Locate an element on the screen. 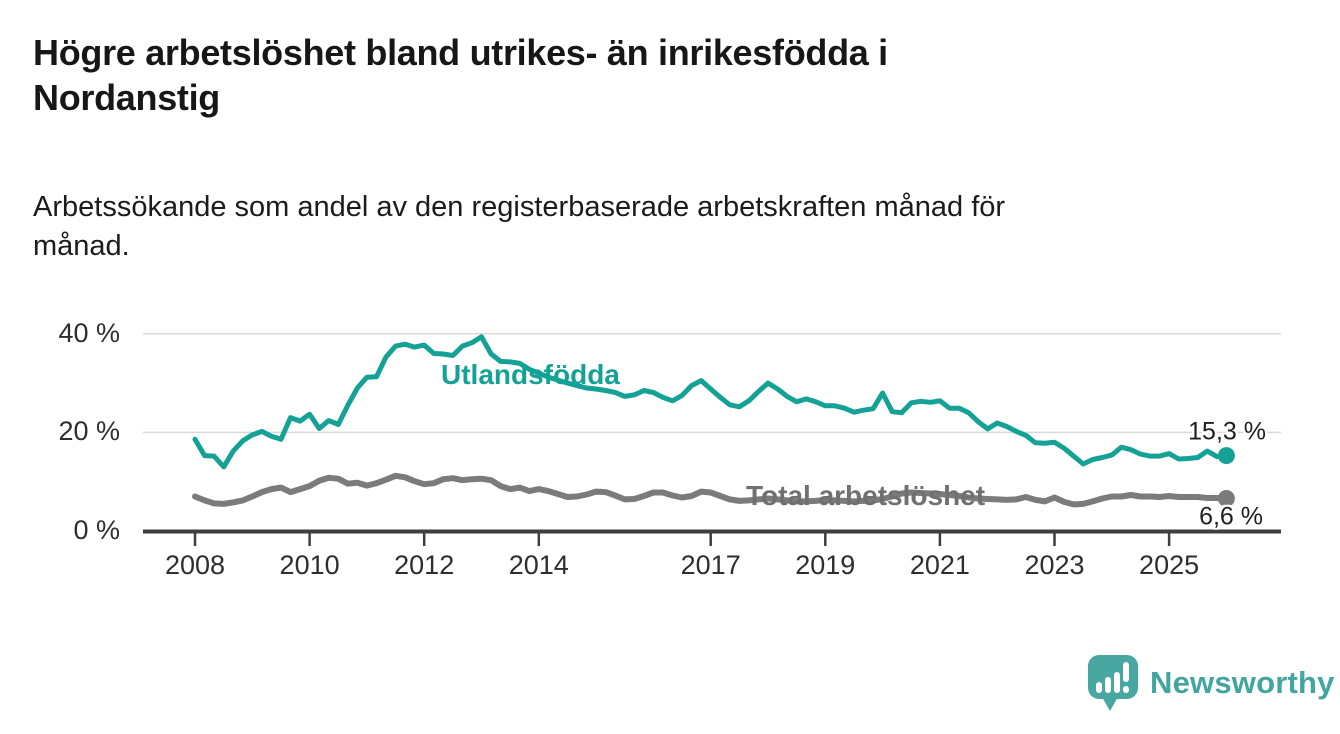  chart-subtitle-line-2: månad. is located at coordinates (81, 246).